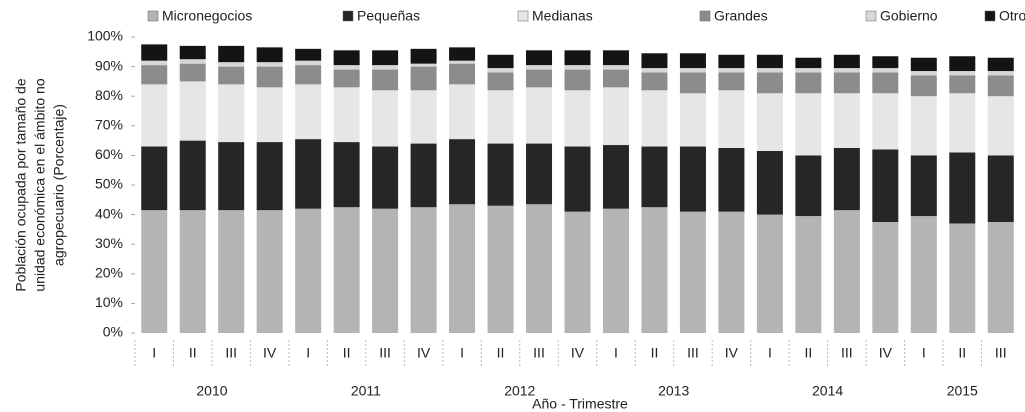 The height and width of the screenshot is (412, 1025). I want to click on y-tick-label: 10%, so click(109, 302).